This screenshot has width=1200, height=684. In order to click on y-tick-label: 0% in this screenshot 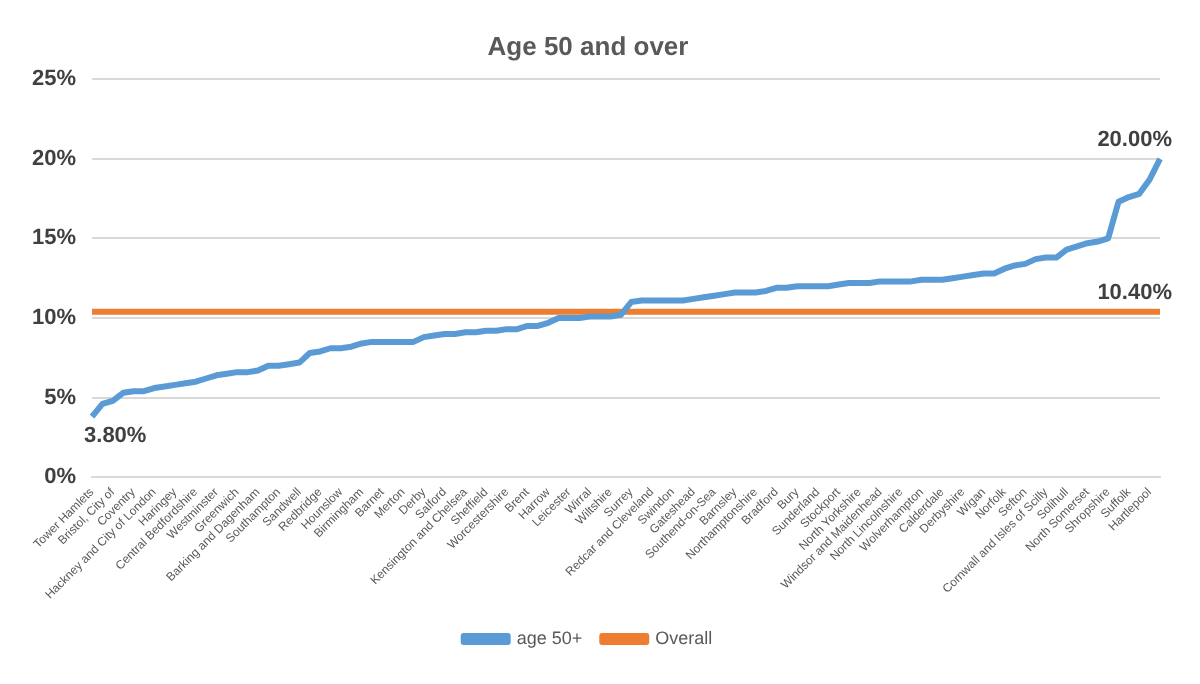, I will do `click(60, 477)`.